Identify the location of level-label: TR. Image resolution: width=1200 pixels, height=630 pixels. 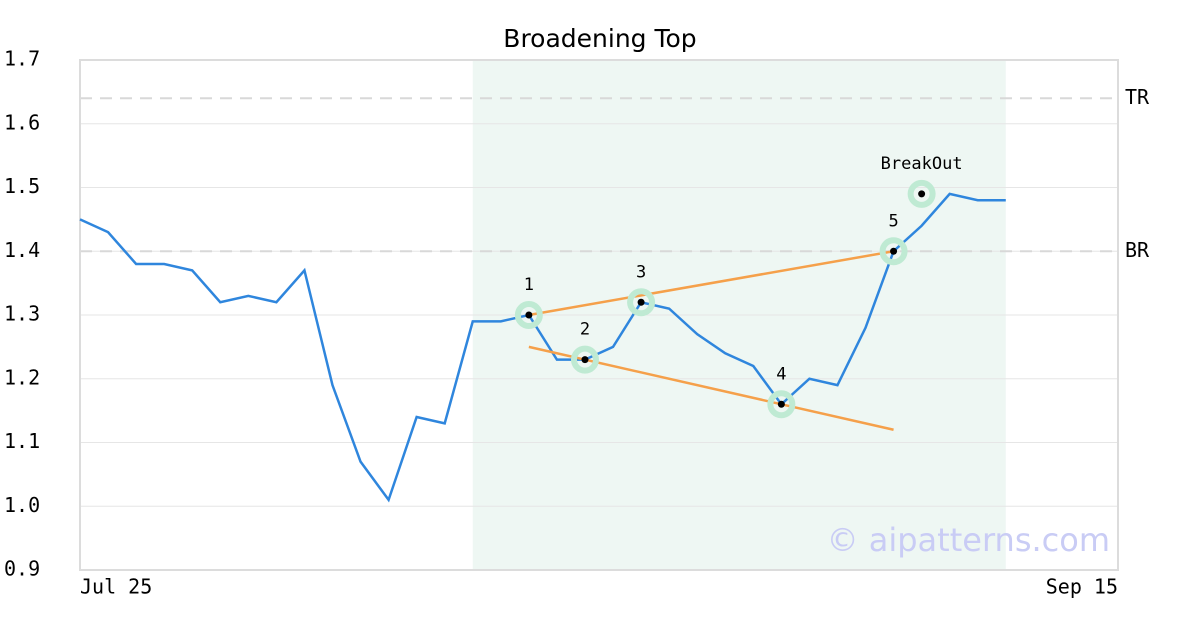
(1137, 97).